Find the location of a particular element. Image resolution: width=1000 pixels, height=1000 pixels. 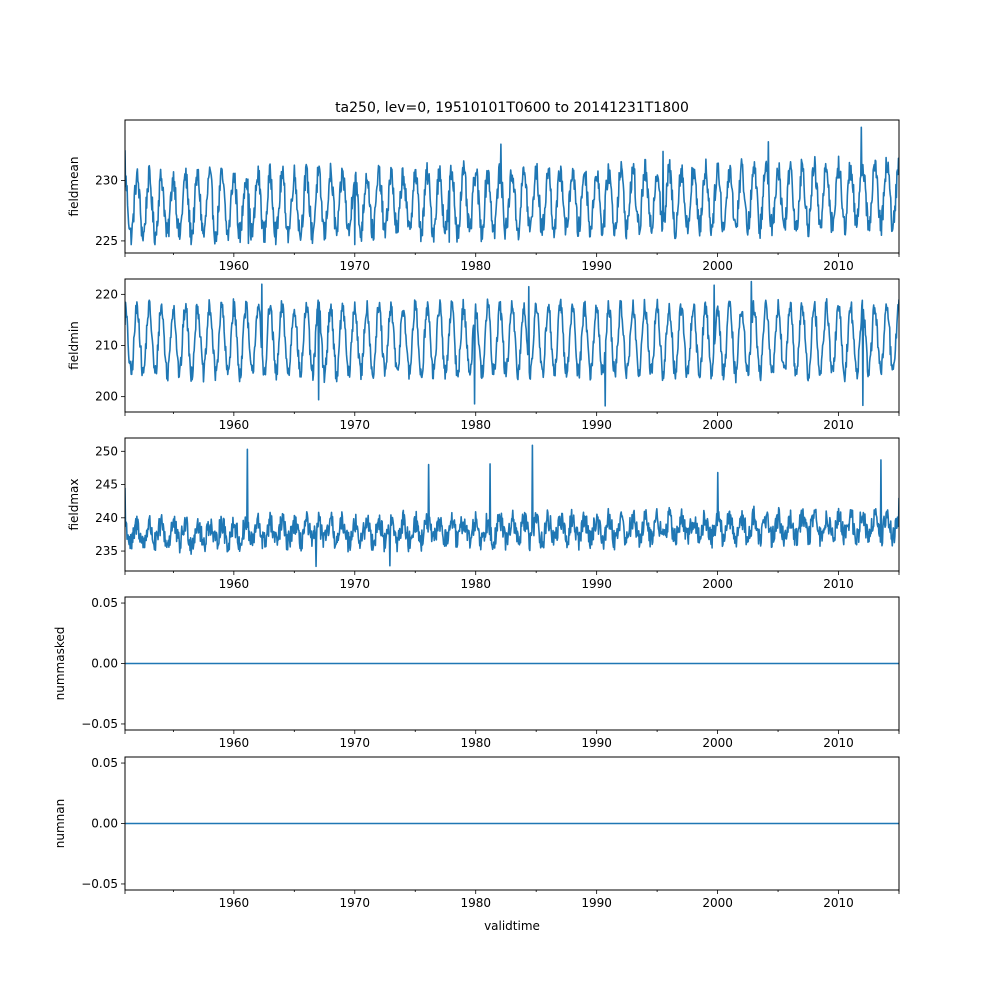

y-axis-label: fieldmin is located at coordinates (74, 345).